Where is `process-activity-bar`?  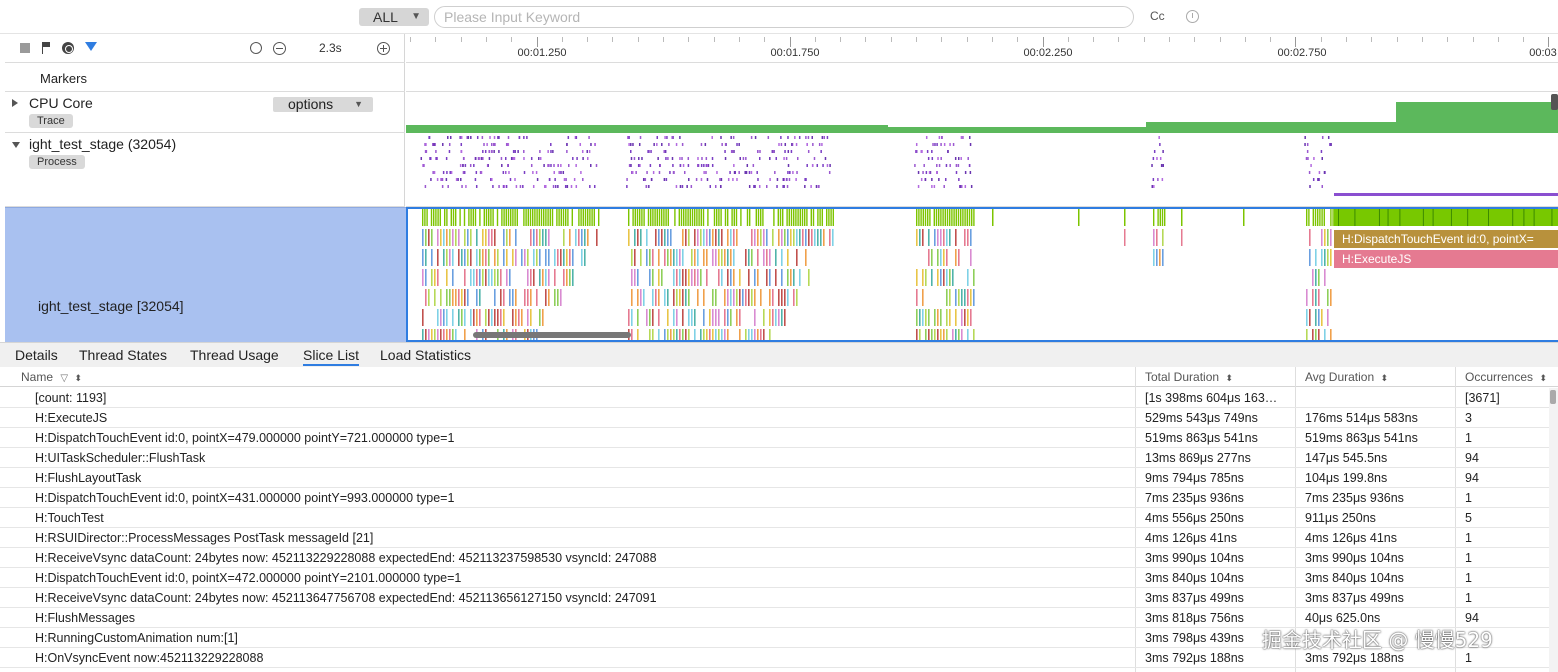 process-activity-bar is located at coordinates (1446, 194).